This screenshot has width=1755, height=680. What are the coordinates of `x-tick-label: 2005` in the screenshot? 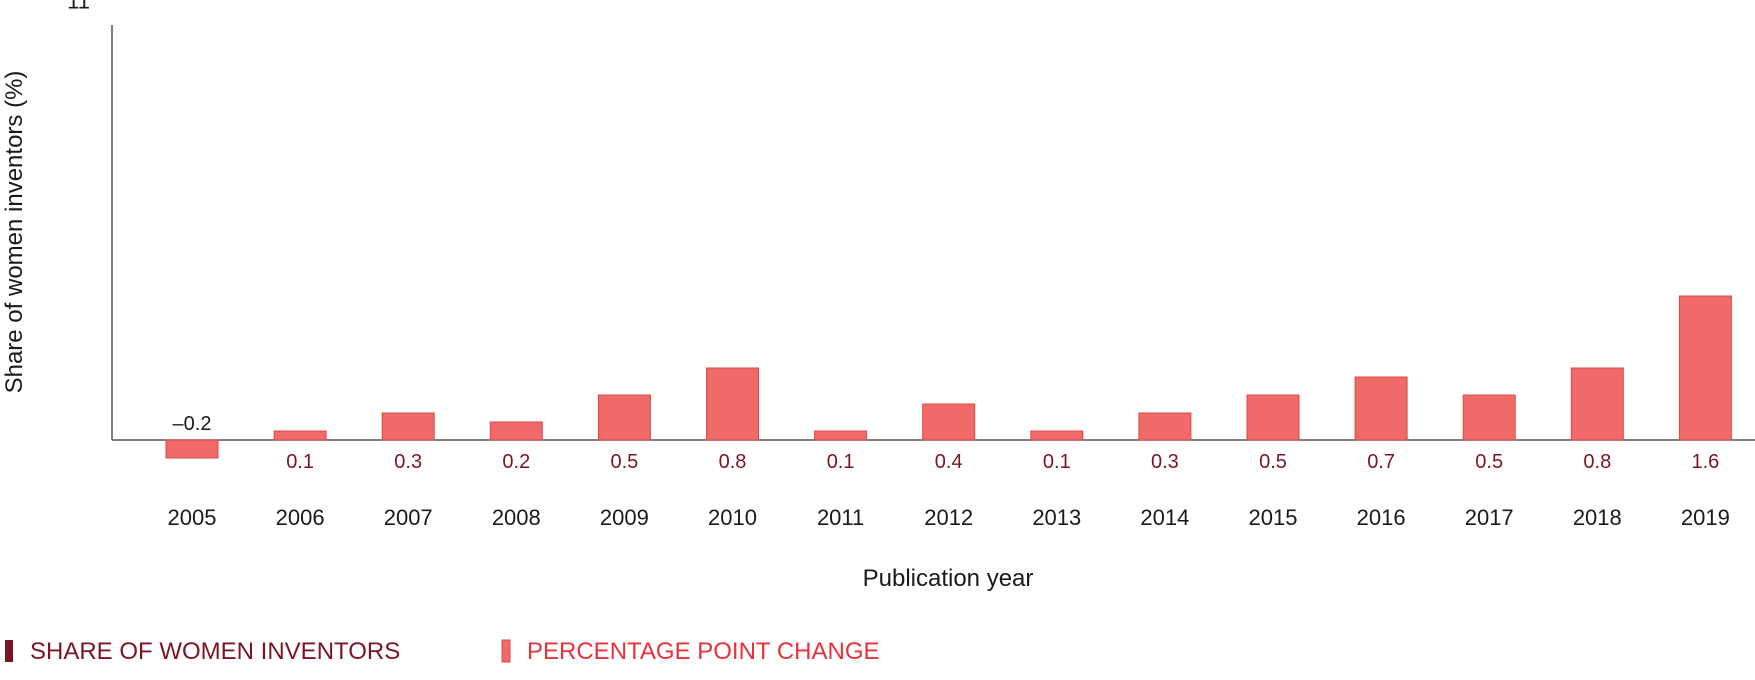 It's located at (192, 517).